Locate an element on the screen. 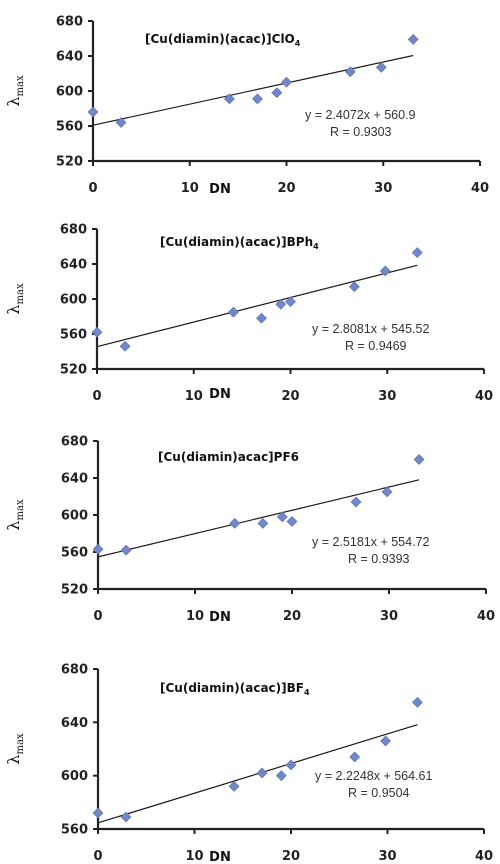  r-value: R = 0.9303 is located at coordinates (361, 132).